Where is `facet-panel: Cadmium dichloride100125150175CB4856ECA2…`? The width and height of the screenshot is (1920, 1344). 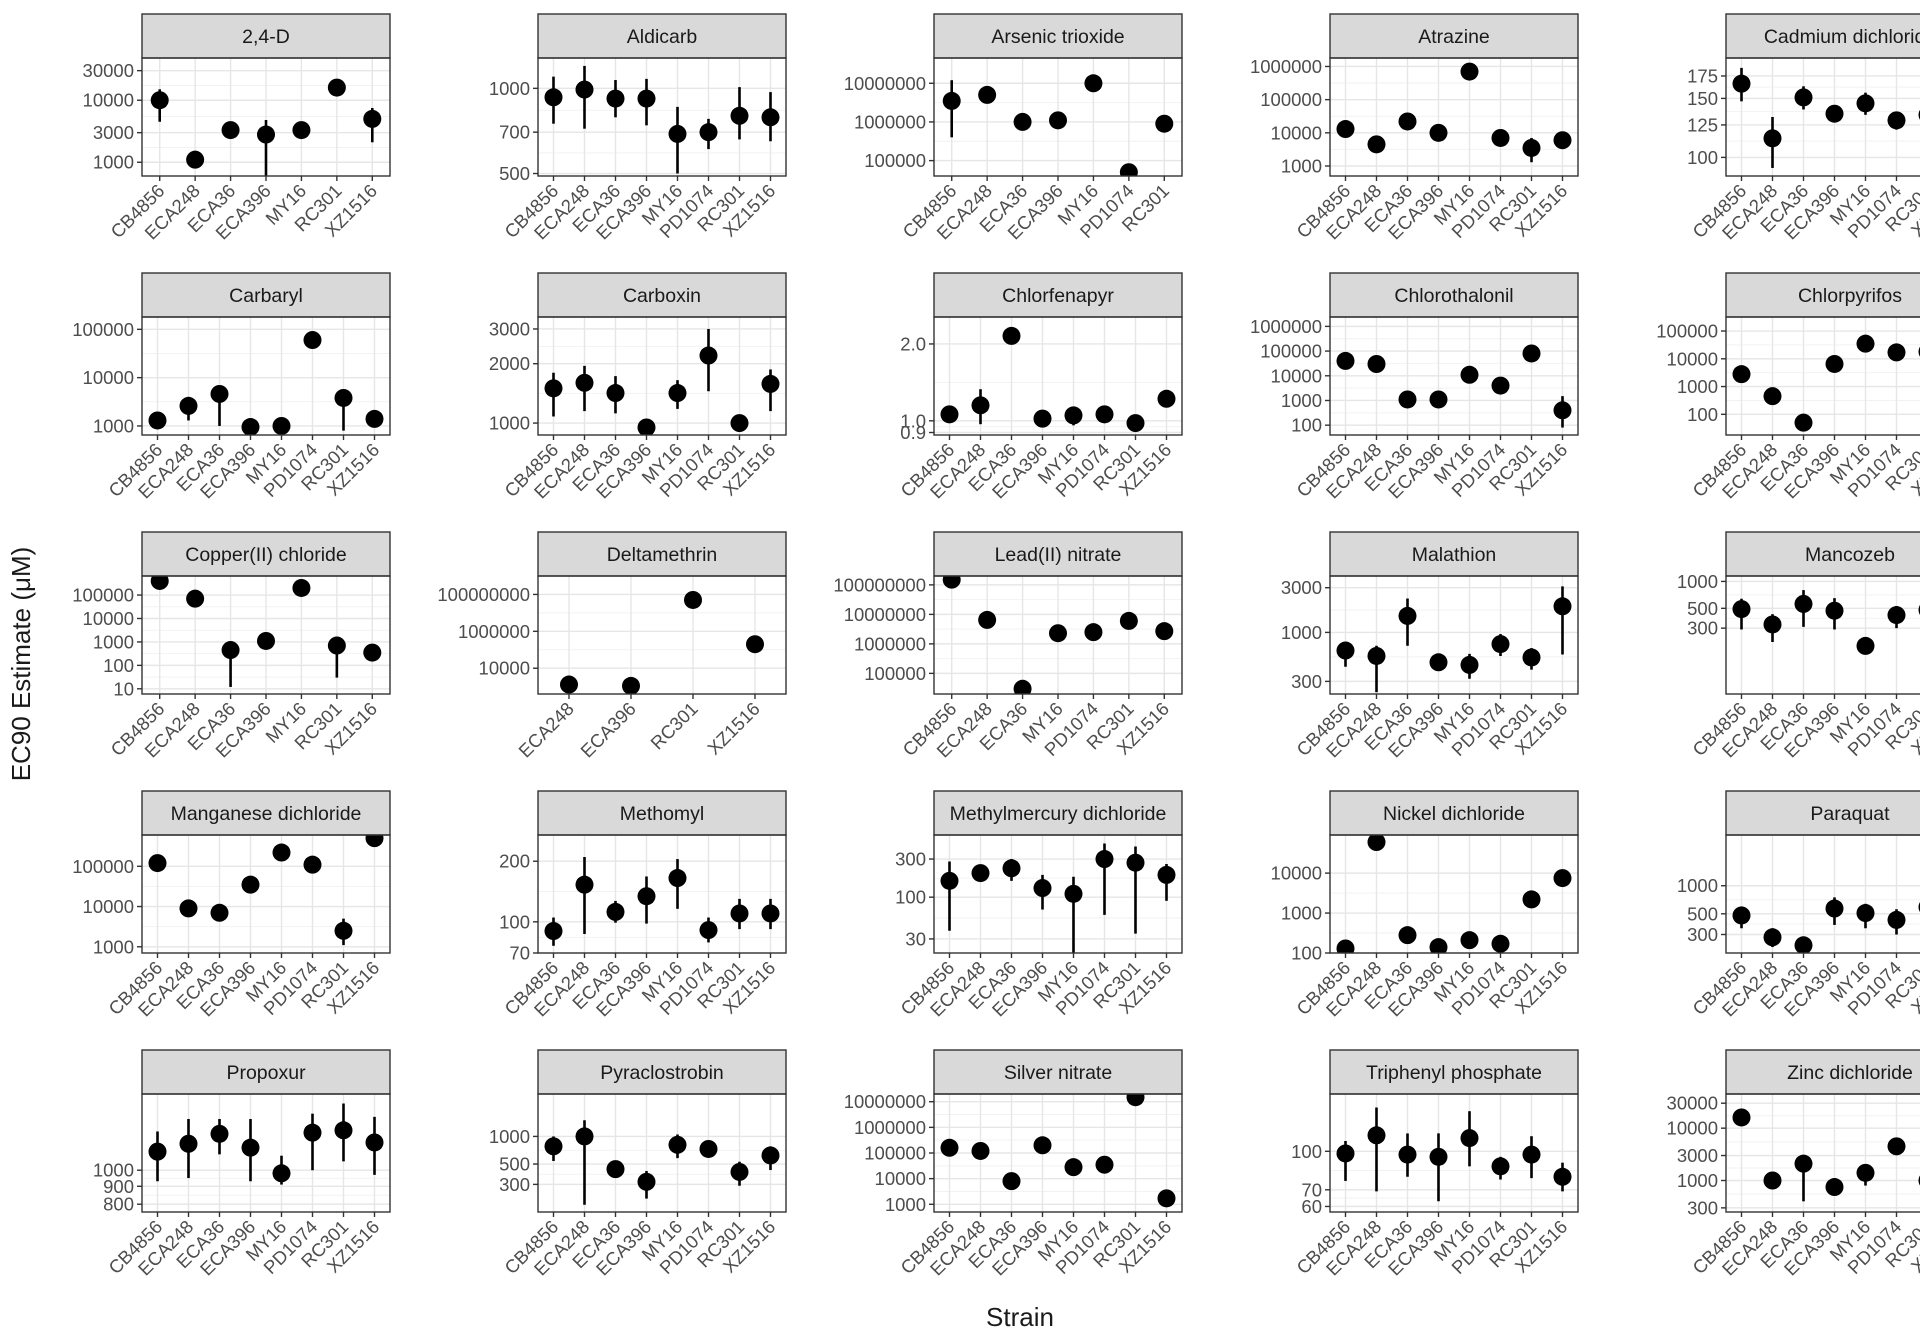
facet-panel: Cadmium dichloride100125150175CB4856ECA2… is located at coordinates (1803, 128).